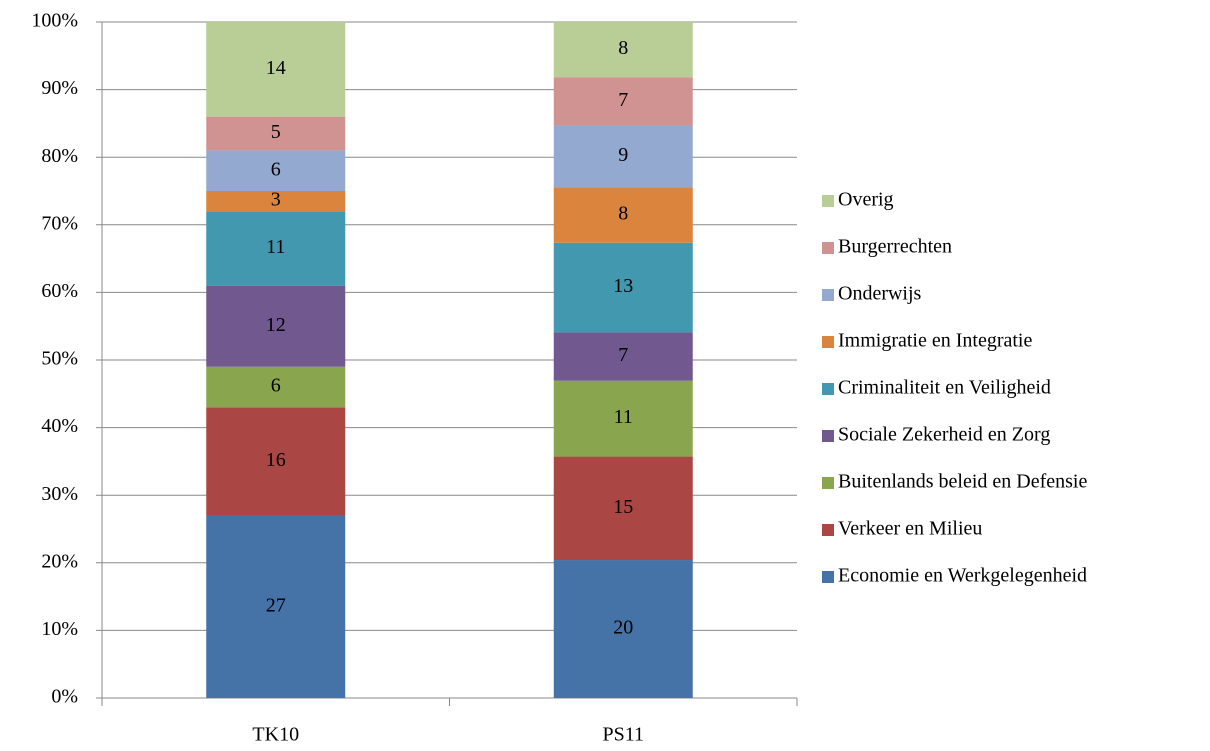  What do you see at coordinates (962, 482) in the screenshot?
I see `legend-label: Buitenlands beleid en Defensie` at bounding box center [962, 482].